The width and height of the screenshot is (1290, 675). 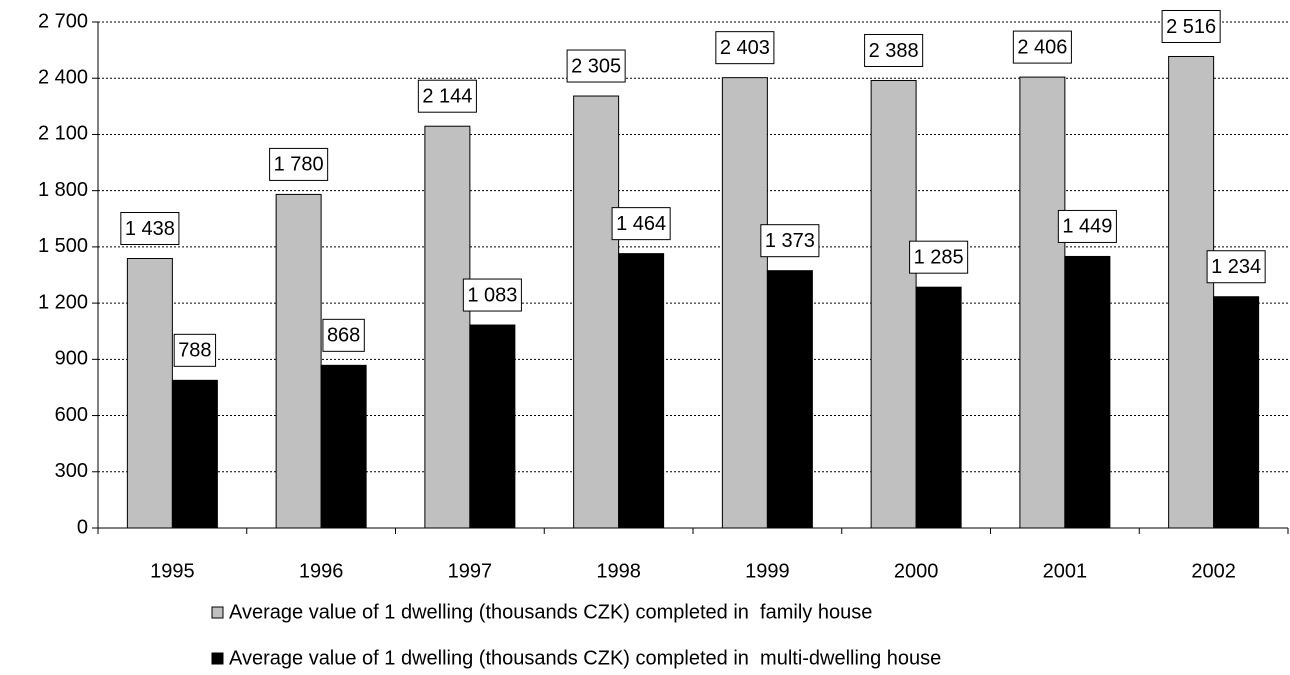 What do you see at coordinates (63, 21) in the screenshot?
I see `y-tick-label: 2 700` at bounding box center [63, 21].